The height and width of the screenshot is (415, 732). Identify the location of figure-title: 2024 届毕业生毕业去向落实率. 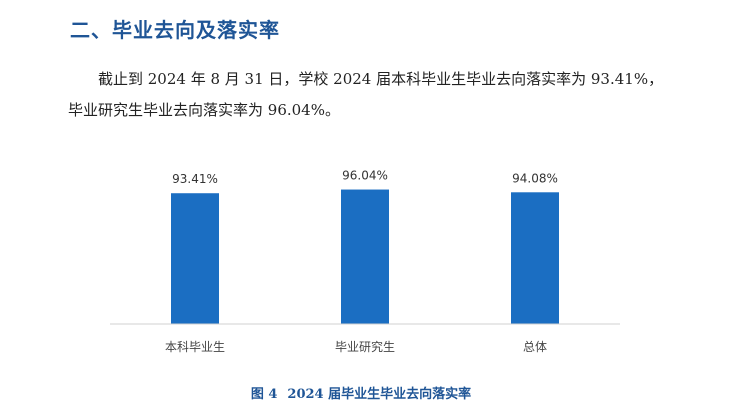
(379, 394).